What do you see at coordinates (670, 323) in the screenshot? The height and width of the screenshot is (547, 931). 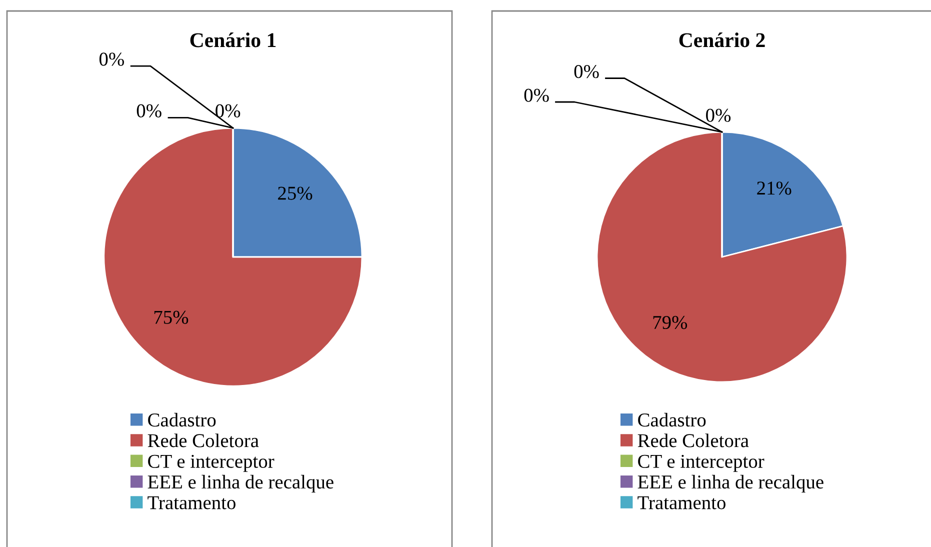 I see `data-label: 79%` at bounding box center [670, 323].